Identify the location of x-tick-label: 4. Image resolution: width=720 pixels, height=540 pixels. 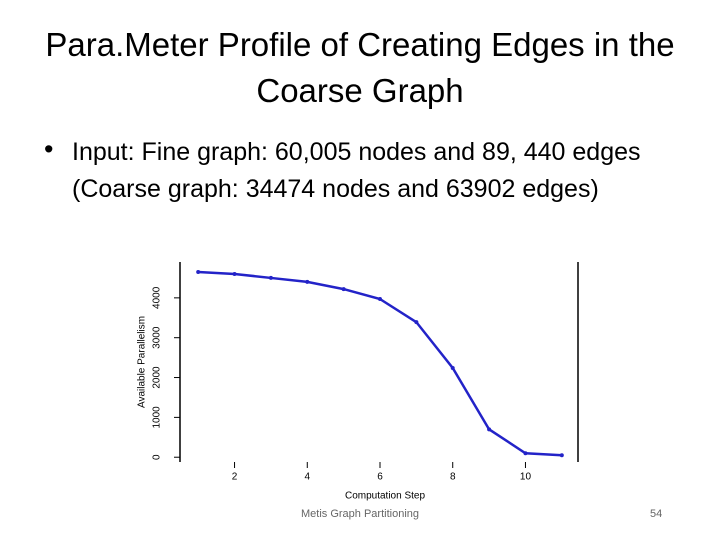
(307, 477).